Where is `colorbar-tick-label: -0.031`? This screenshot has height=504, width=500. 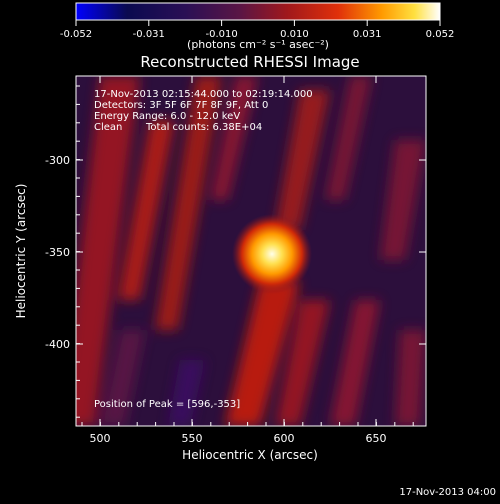
colorbar-tick-label: -0.031 is located at coordinates (149, 34).